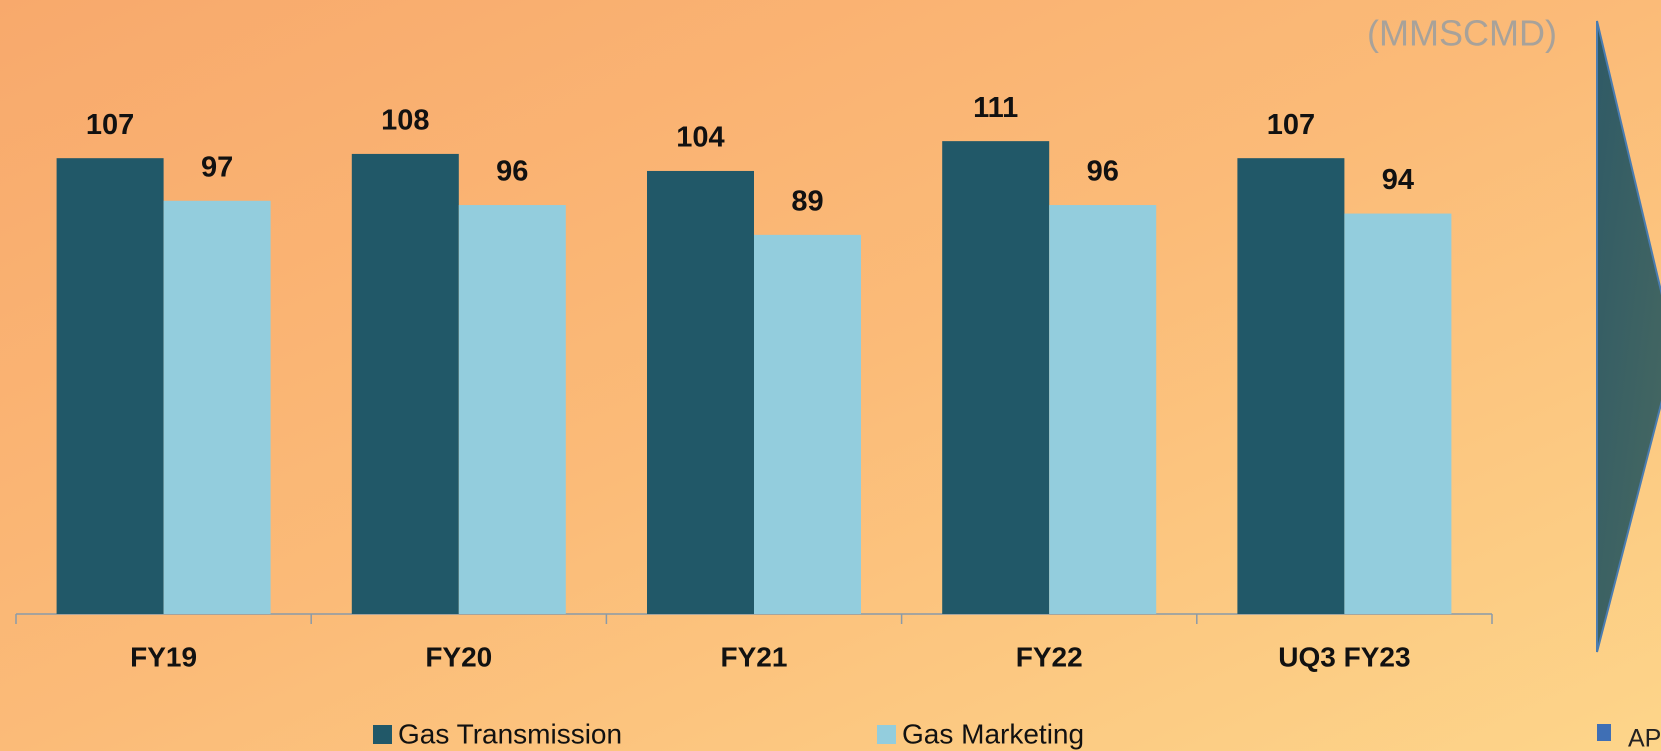  I want to click on x-tick-label: UQ3 FY23, so click(1344, 656).